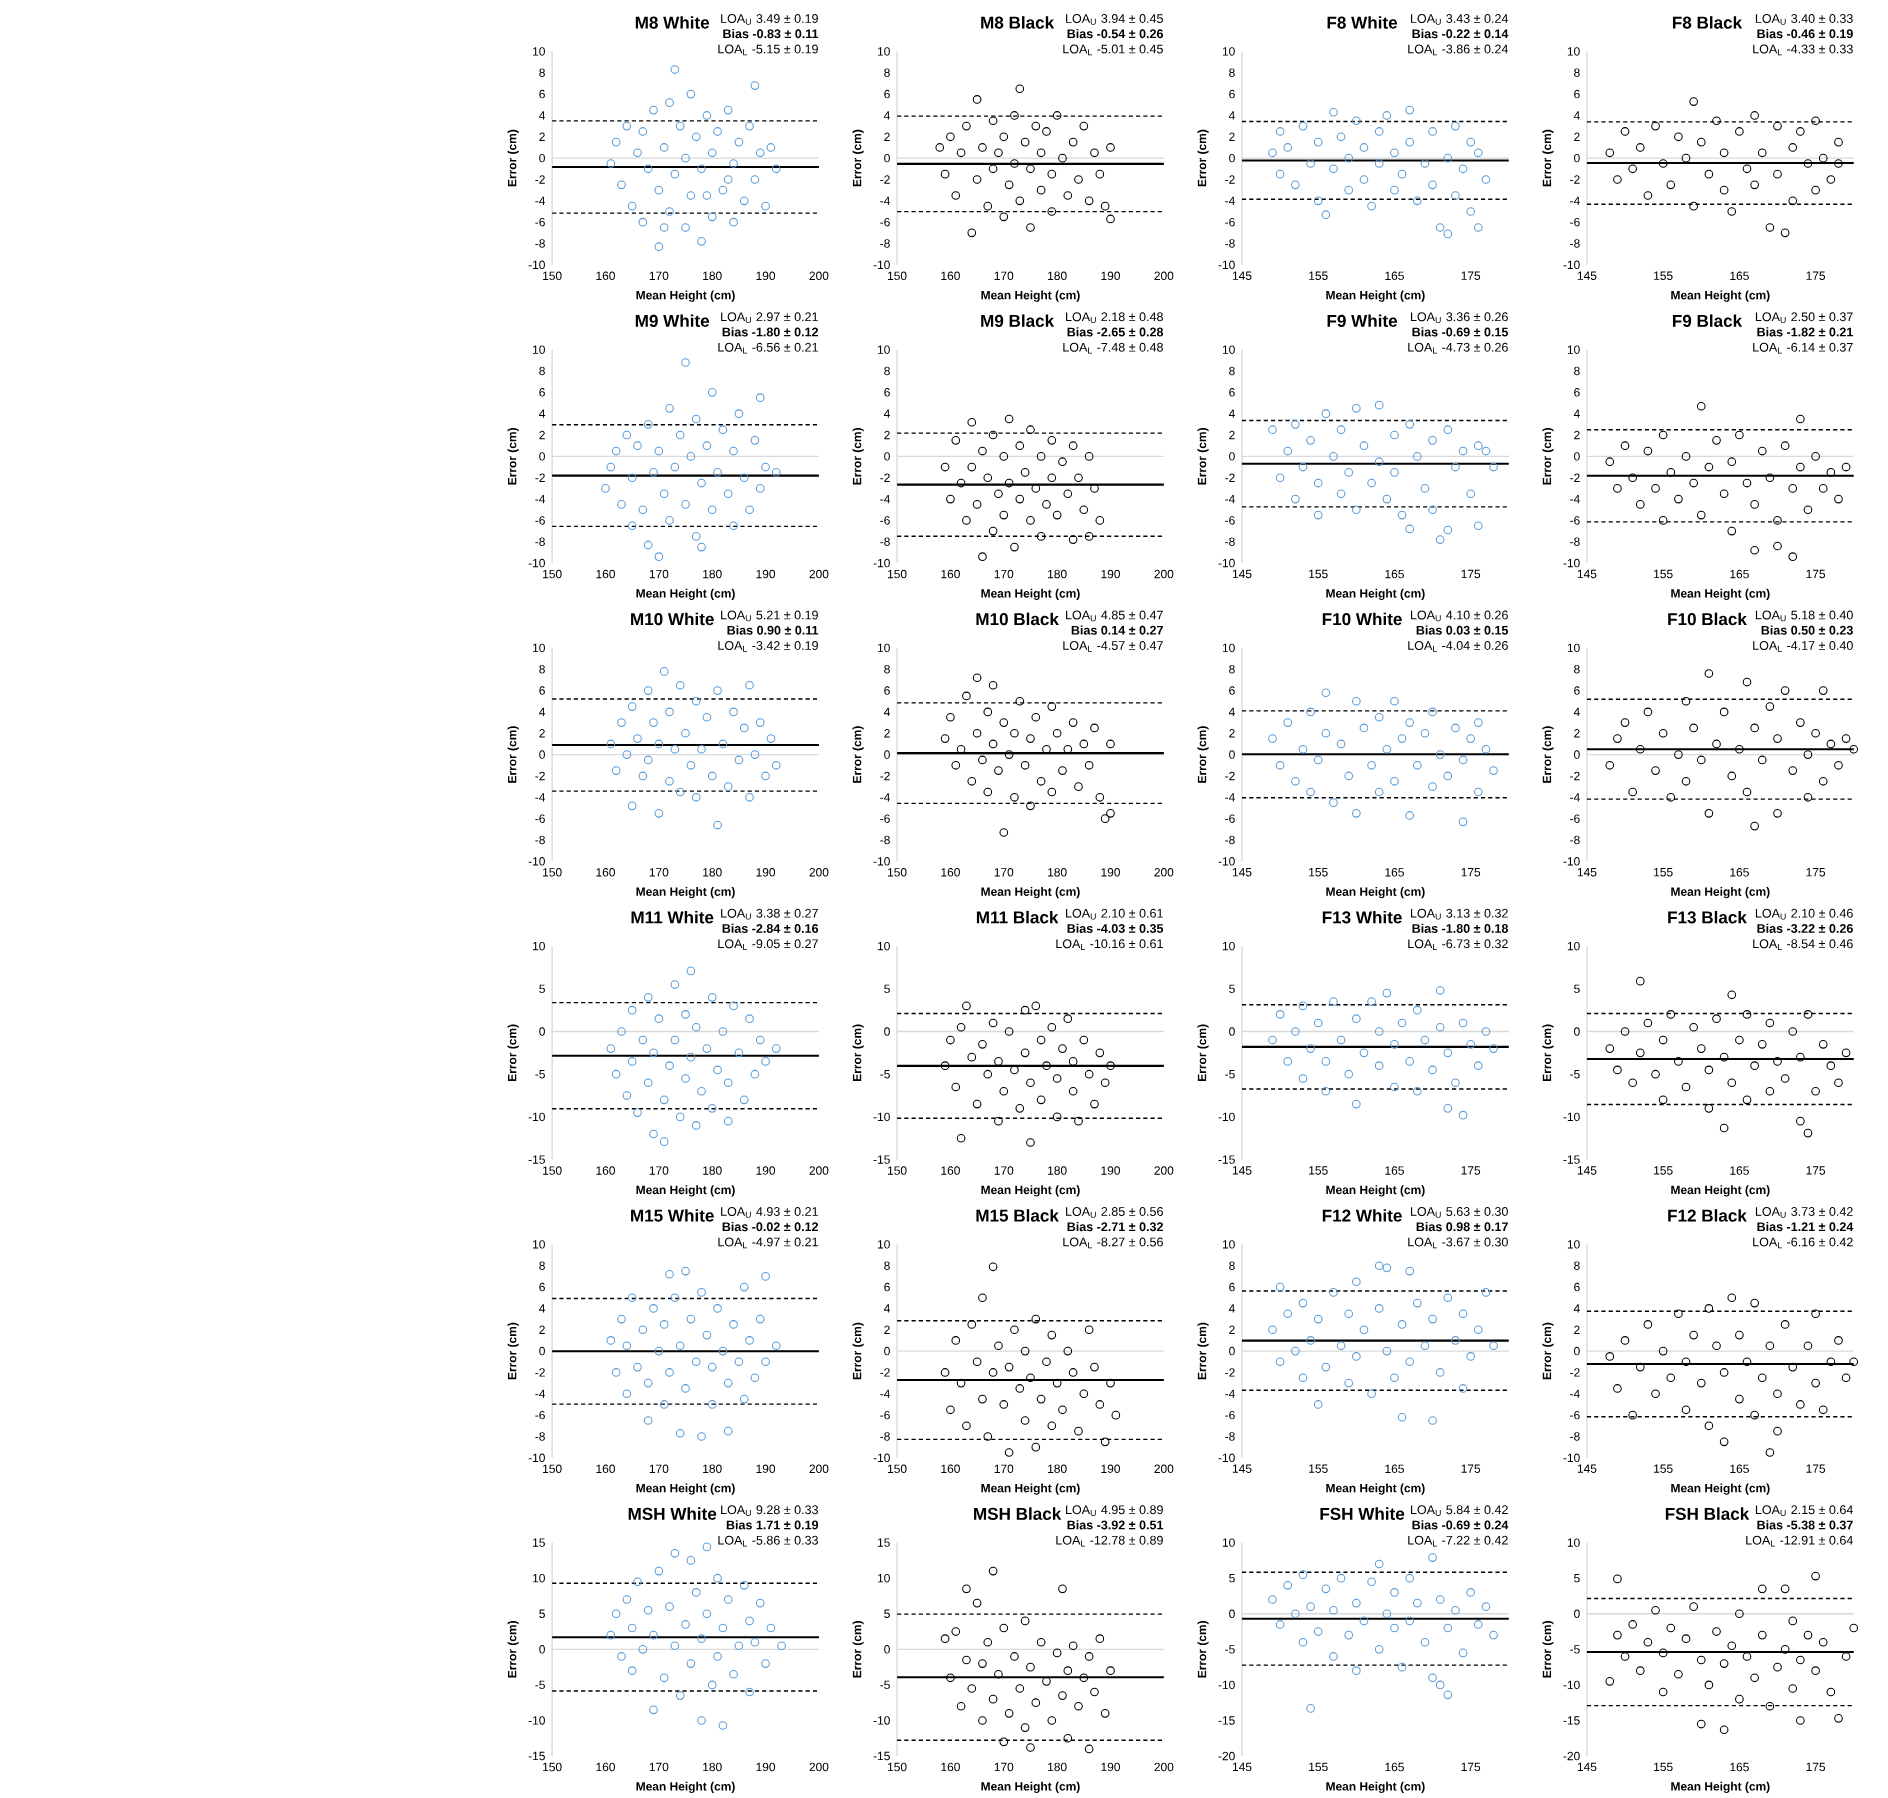  What do you see at coordinates (1707, 1215) in the screenshot?
I see `chart-title: F12 Black` at bounding box center [1707, 1215].